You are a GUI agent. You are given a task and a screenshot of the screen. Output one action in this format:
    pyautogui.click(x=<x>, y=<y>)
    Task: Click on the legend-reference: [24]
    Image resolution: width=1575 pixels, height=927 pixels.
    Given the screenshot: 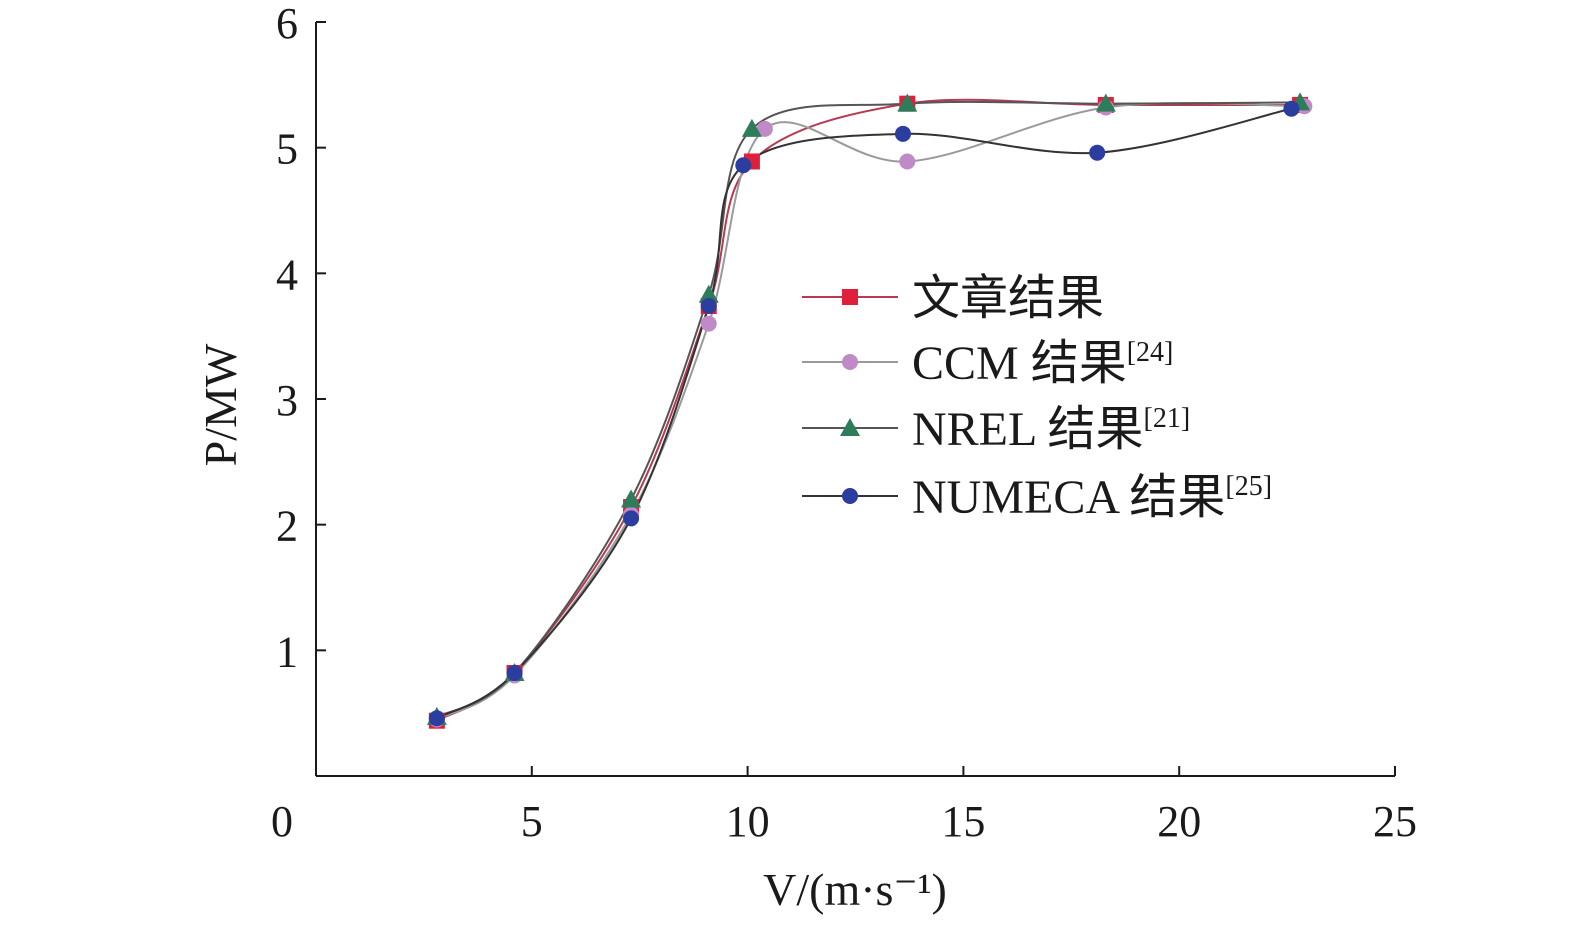 What is the action you would take?
    pyautogui.click(x=1150, y=352)
    